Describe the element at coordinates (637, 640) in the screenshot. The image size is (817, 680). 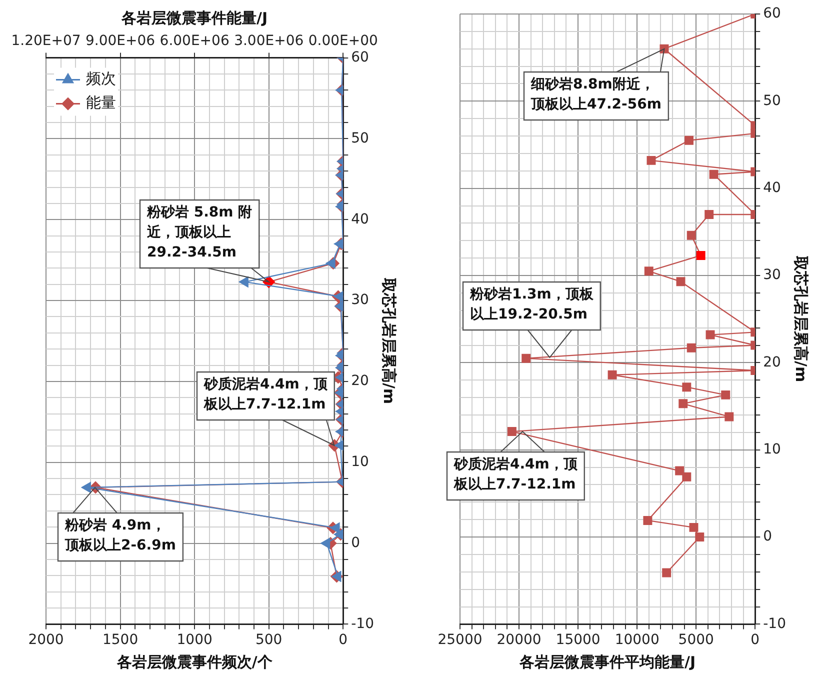
I see `x-tick-label: 10000` at that location.